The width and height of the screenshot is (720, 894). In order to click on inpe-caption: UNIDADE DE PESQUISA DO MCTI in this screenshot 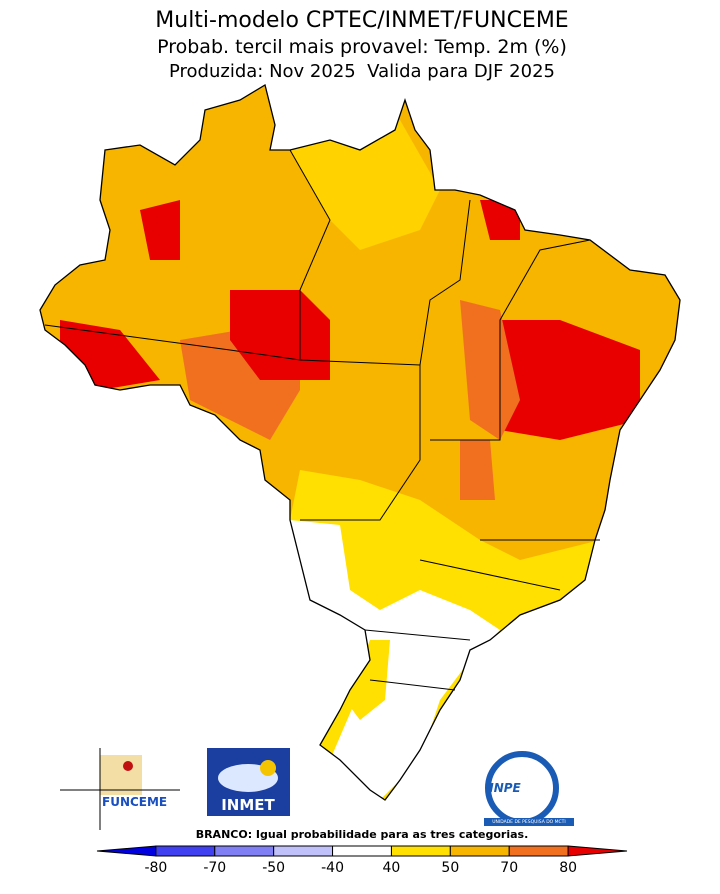, I will do `click(529, 822)`.